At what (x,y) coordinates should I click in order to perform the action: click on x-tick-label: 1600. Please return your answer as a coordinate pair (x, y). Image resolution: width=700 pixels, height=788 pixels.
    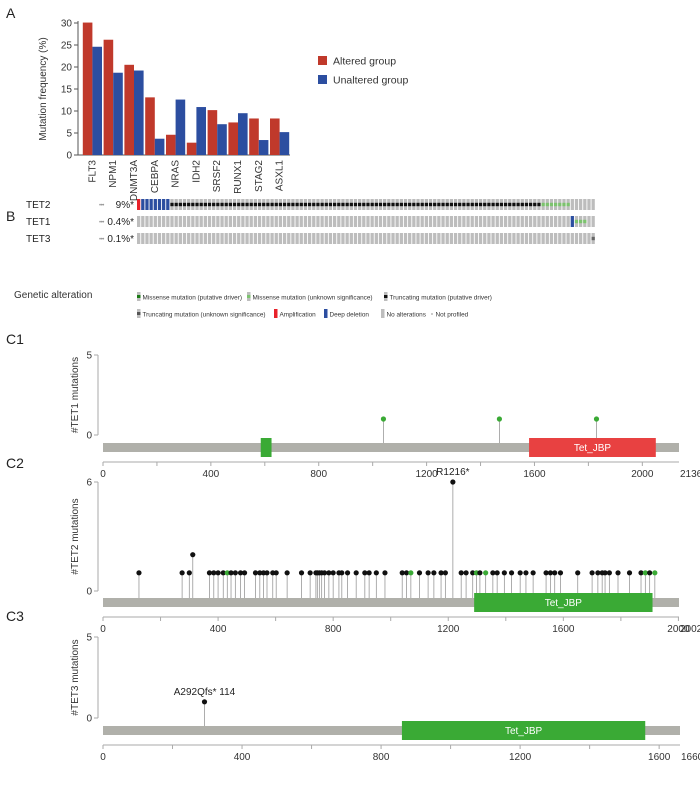
    Looking at the image, I should click on (563, 629).